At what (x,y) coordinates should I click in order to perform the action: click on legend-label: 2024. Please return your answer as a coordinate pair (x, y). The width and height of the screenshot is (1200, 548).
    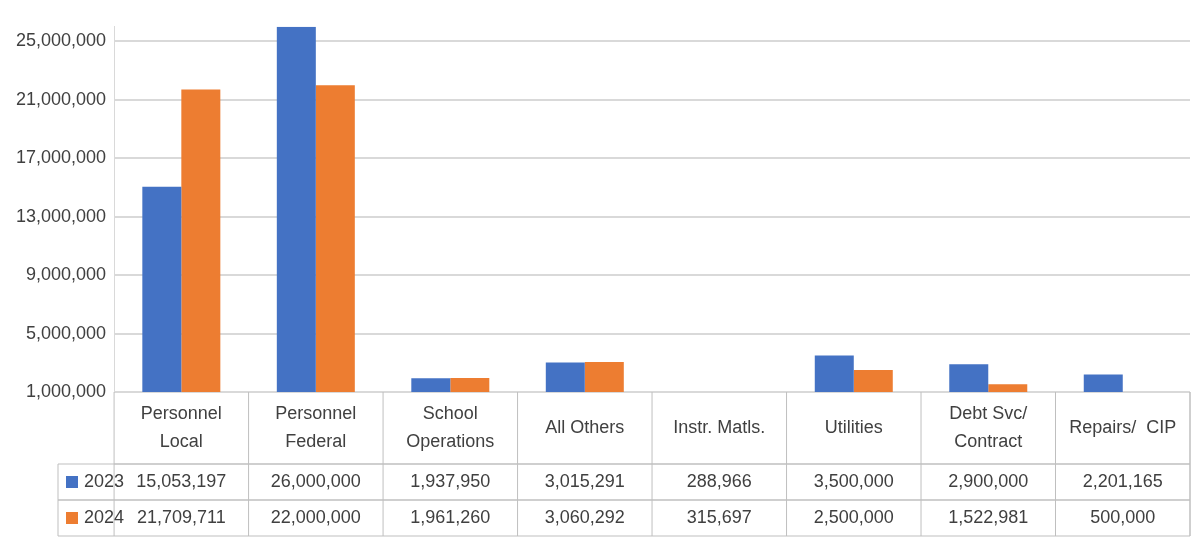
    Looking at the image, I should click on (104, 516).